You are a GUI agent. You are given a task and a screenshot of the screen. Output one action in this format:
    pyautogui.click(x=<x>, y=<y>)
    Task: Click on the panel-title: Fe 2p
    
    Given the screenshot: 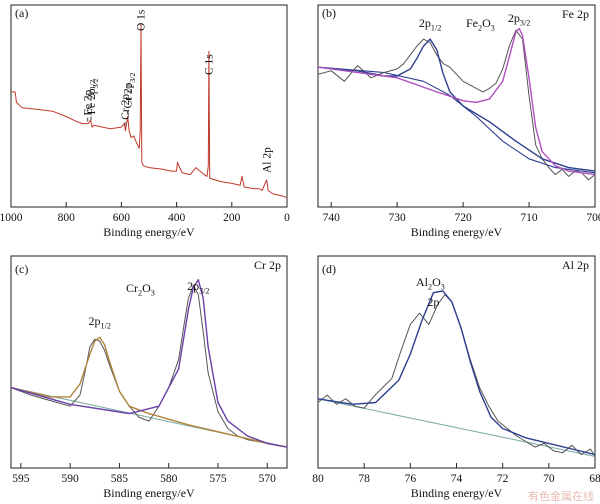 What is the action you would take?
    pyautogui.click(x=575, y=14)
    